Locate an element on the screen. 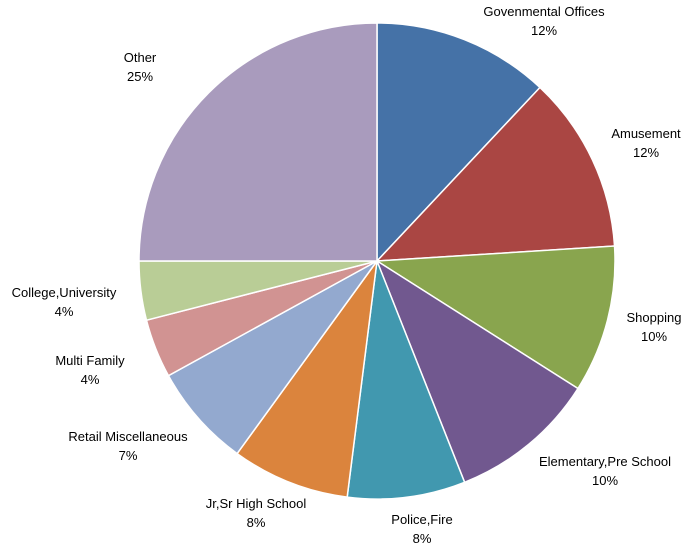 The height and width of the screenshot is (552, 688). slice-label-name: Jr,Sr High School is located at coordinates (256, 503).